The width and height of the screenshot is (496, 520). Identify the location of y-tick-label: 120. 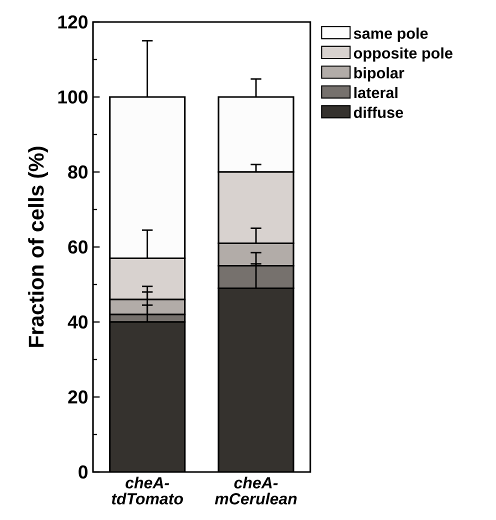
(73, 22).